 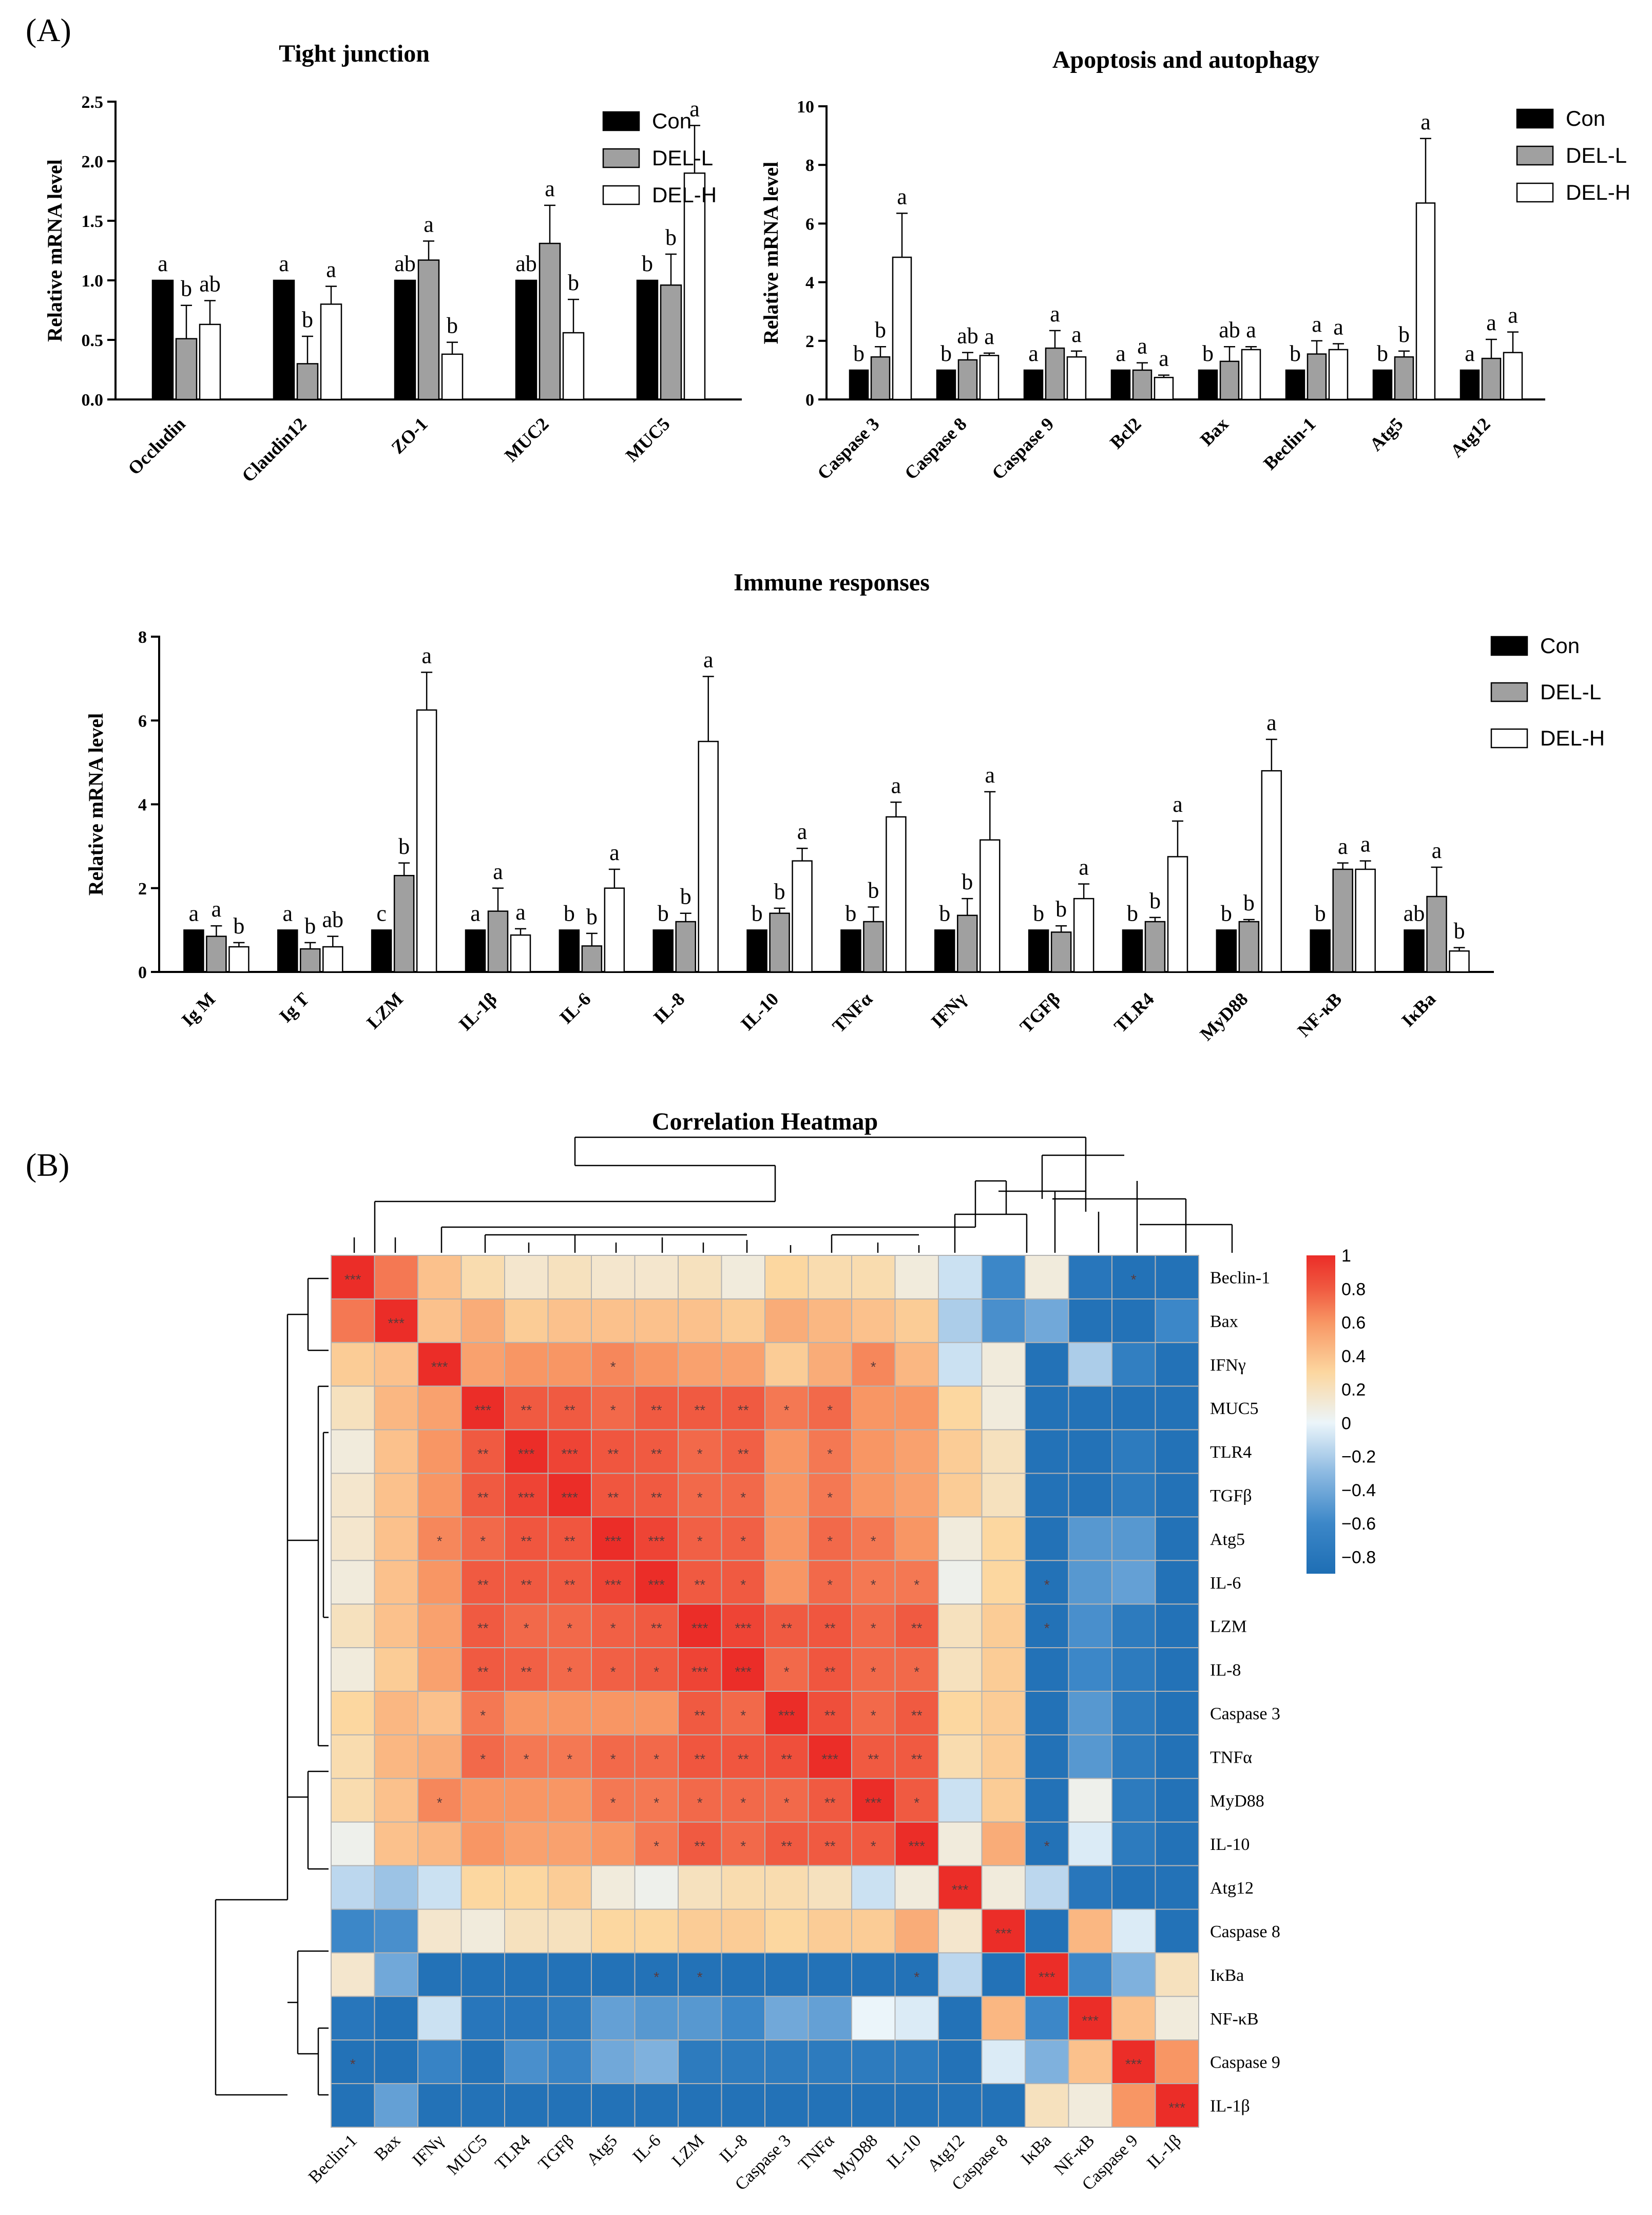 What do you see at coordinates (93, 281) in the screenshot?
I see `y-tick-label: 1.0` at bounding box center [93, 281].